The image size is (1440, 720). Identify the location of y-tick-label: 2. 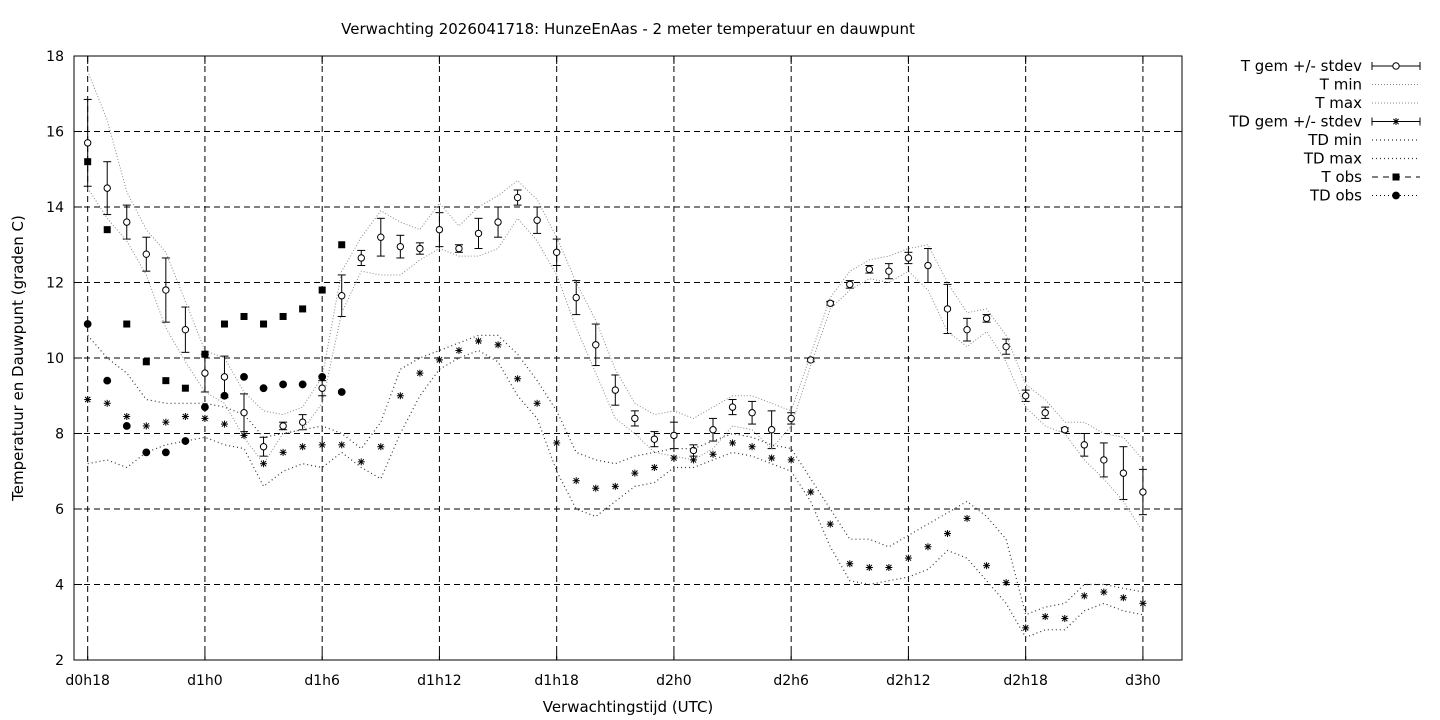
(59, 661).